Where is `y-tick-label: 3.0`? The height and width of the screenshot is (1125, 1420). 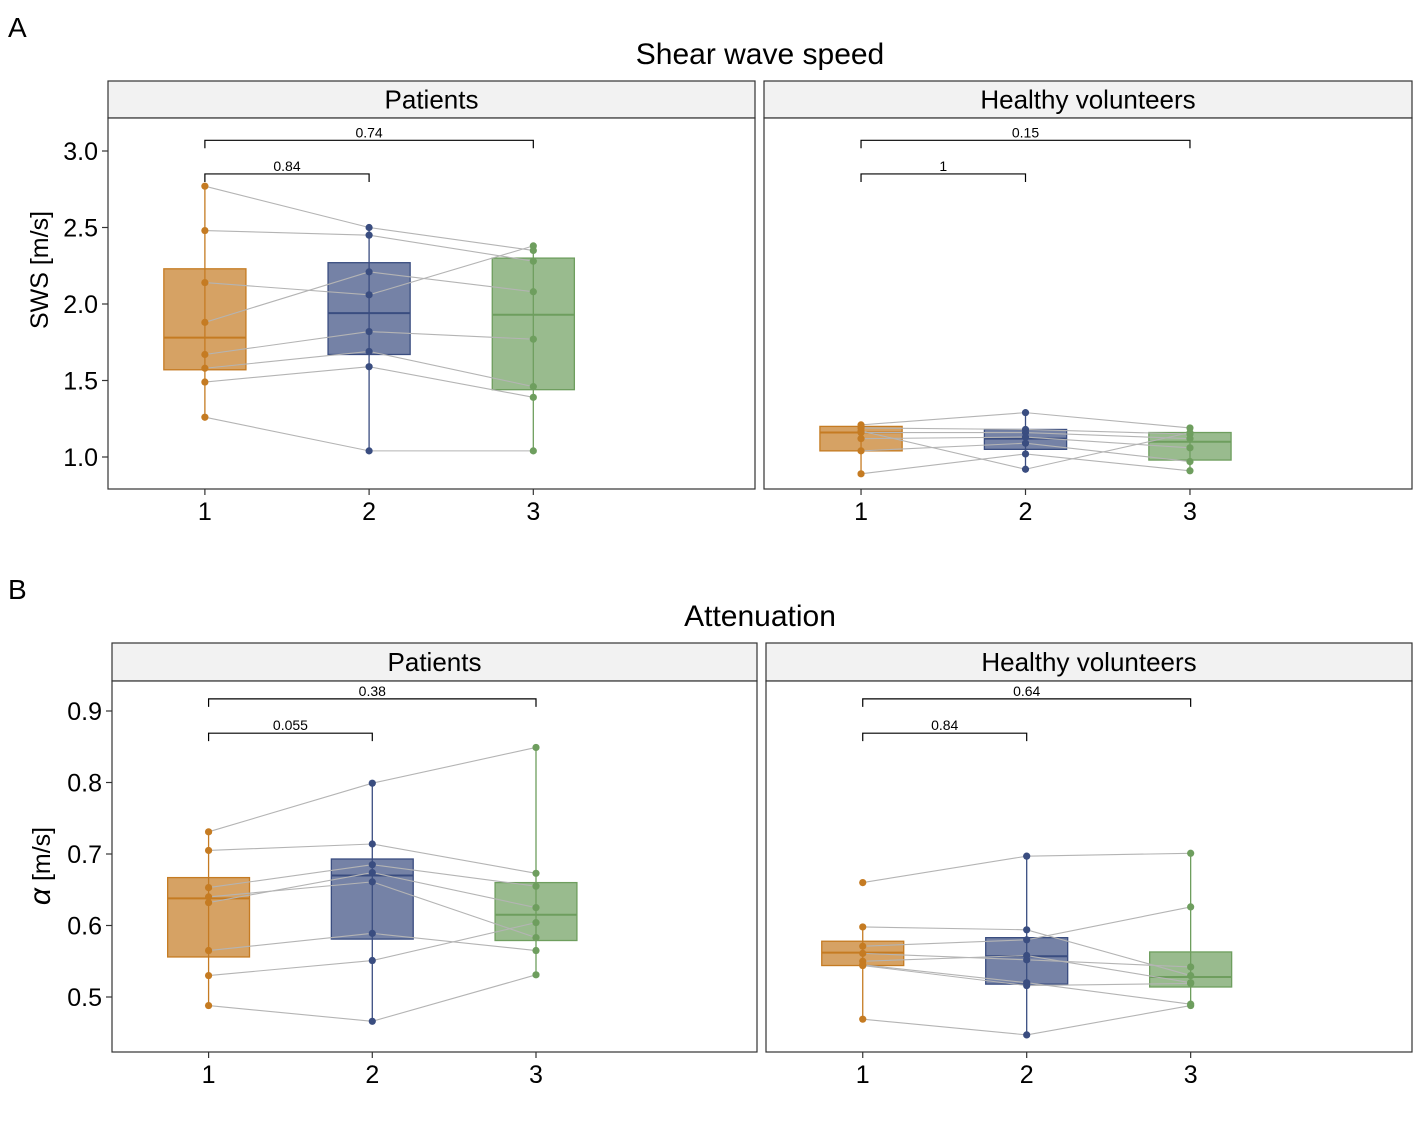 y-tick-label: 3.0 is located at coordinates (80, 152).